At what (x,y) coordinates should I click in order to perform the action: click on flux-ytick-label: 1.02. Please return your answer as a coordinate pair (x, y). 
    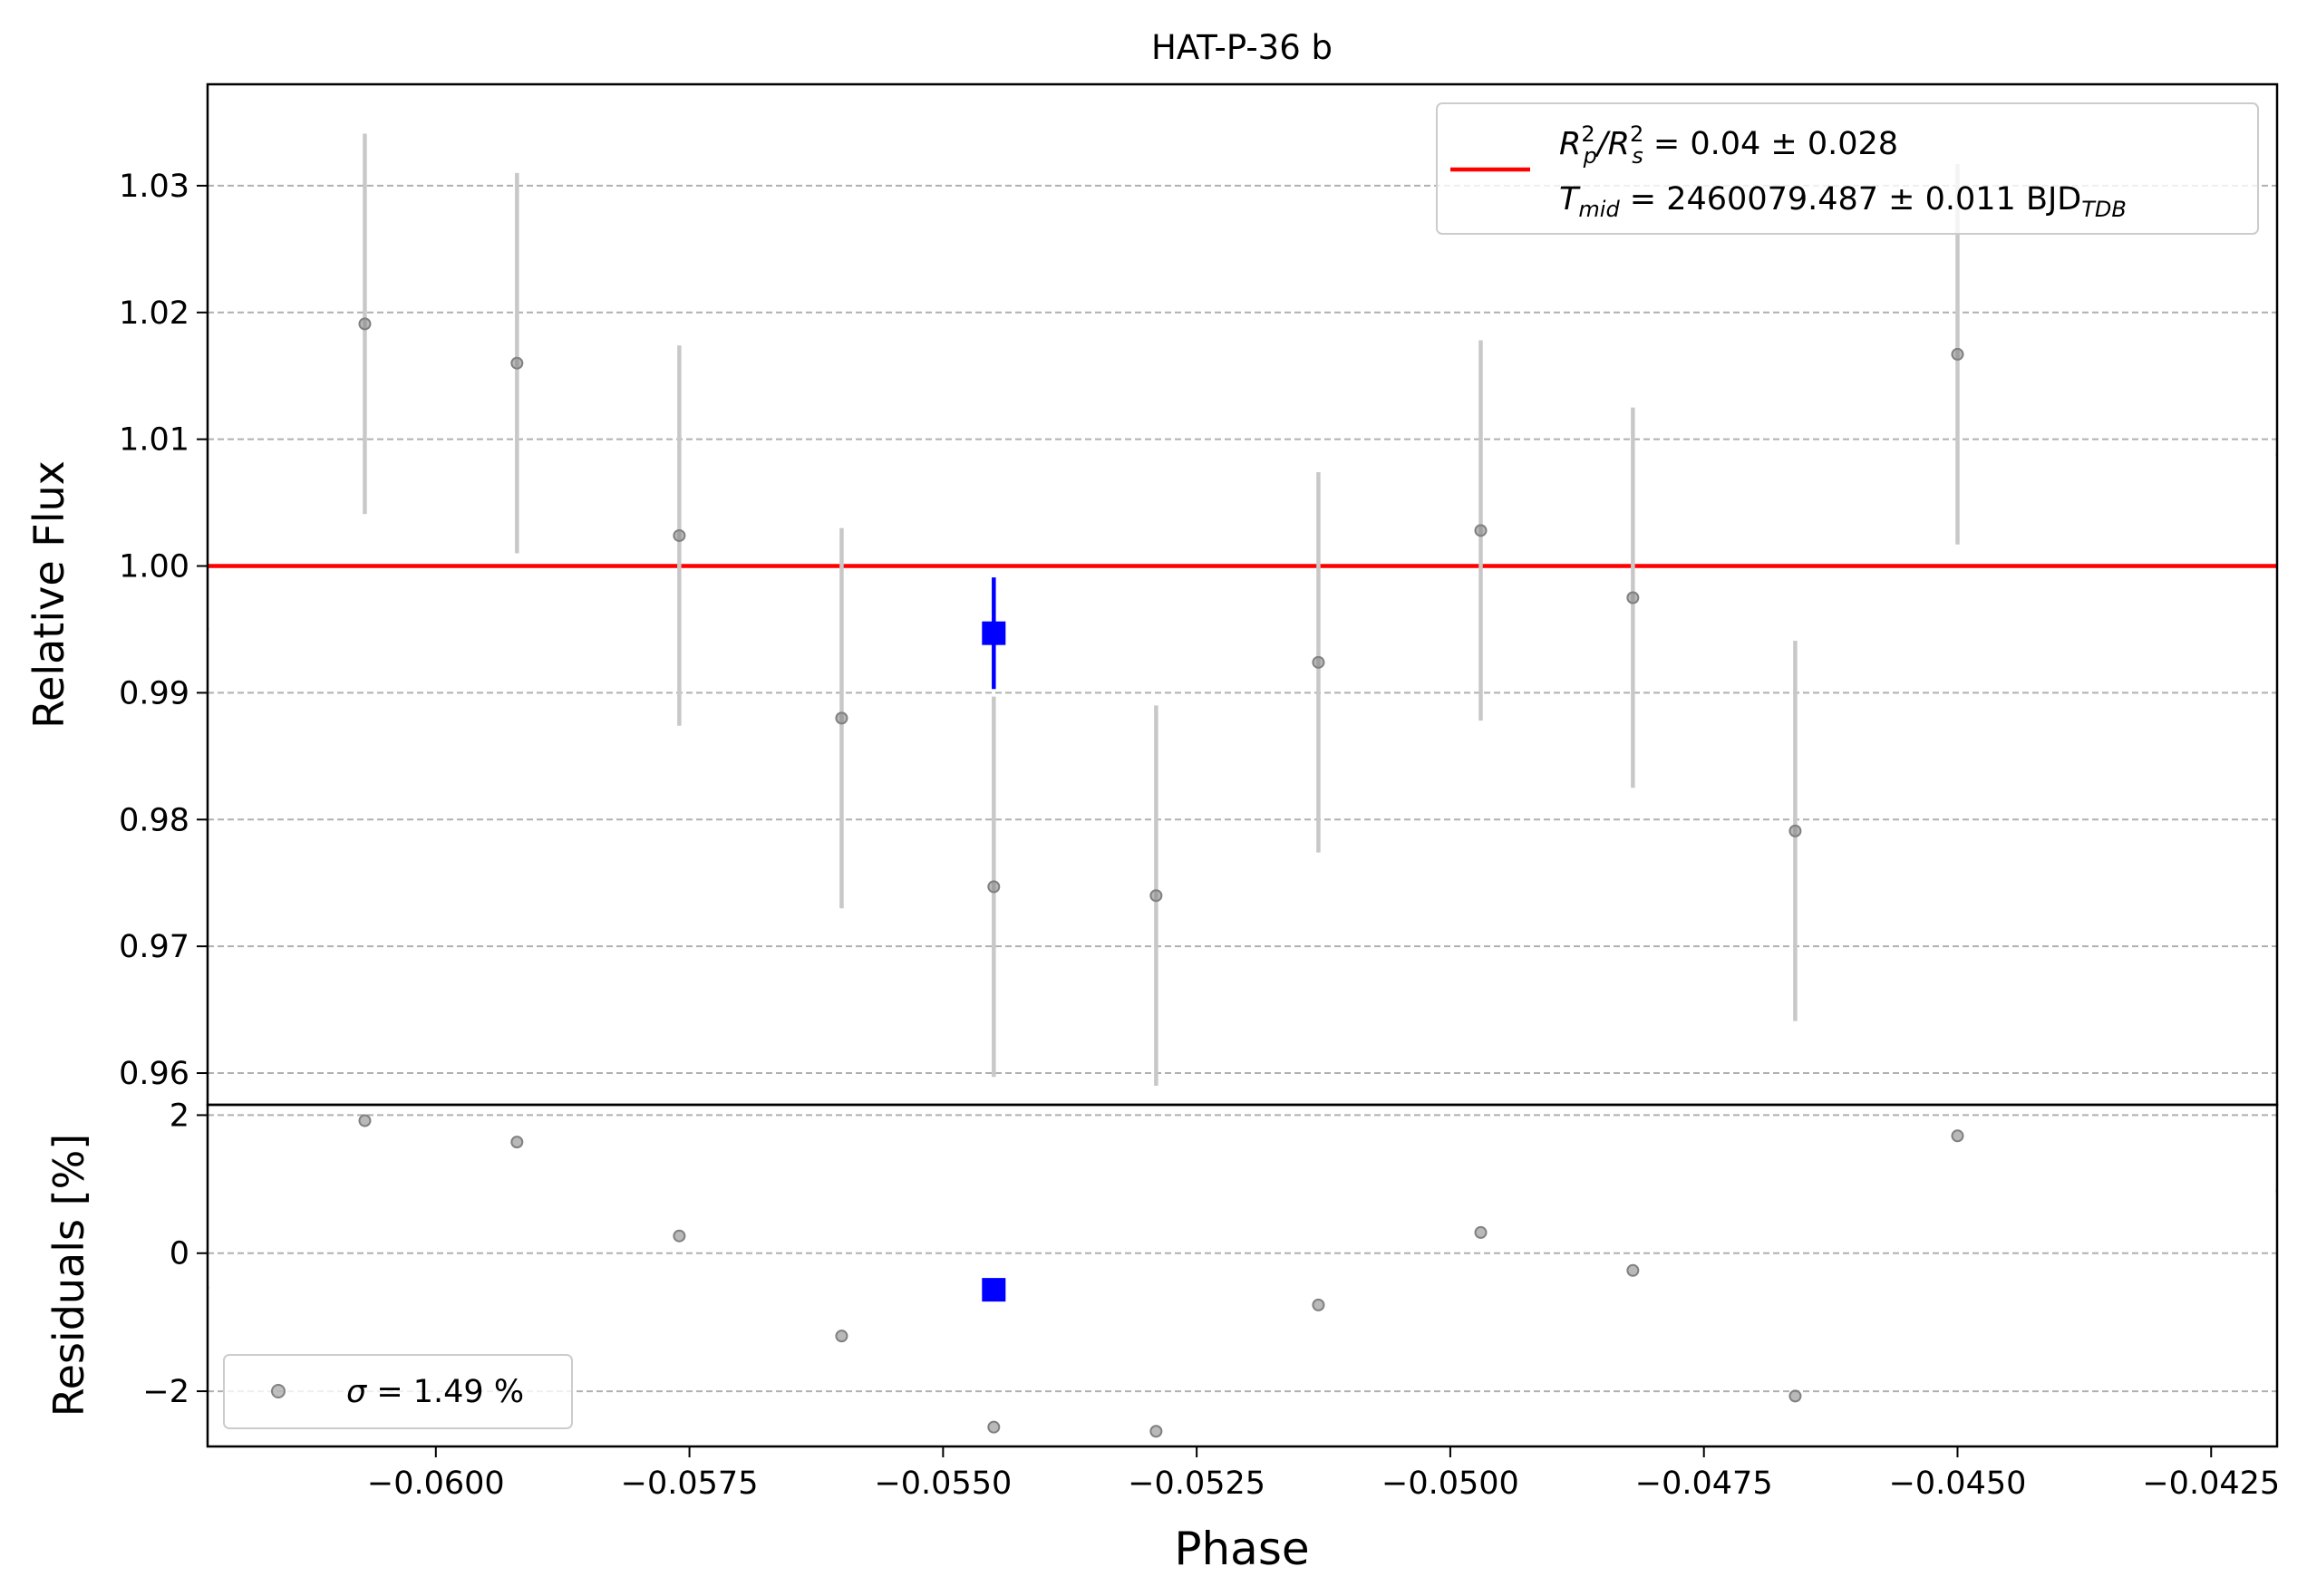
    Looking at the image, I should click on (154, 313).